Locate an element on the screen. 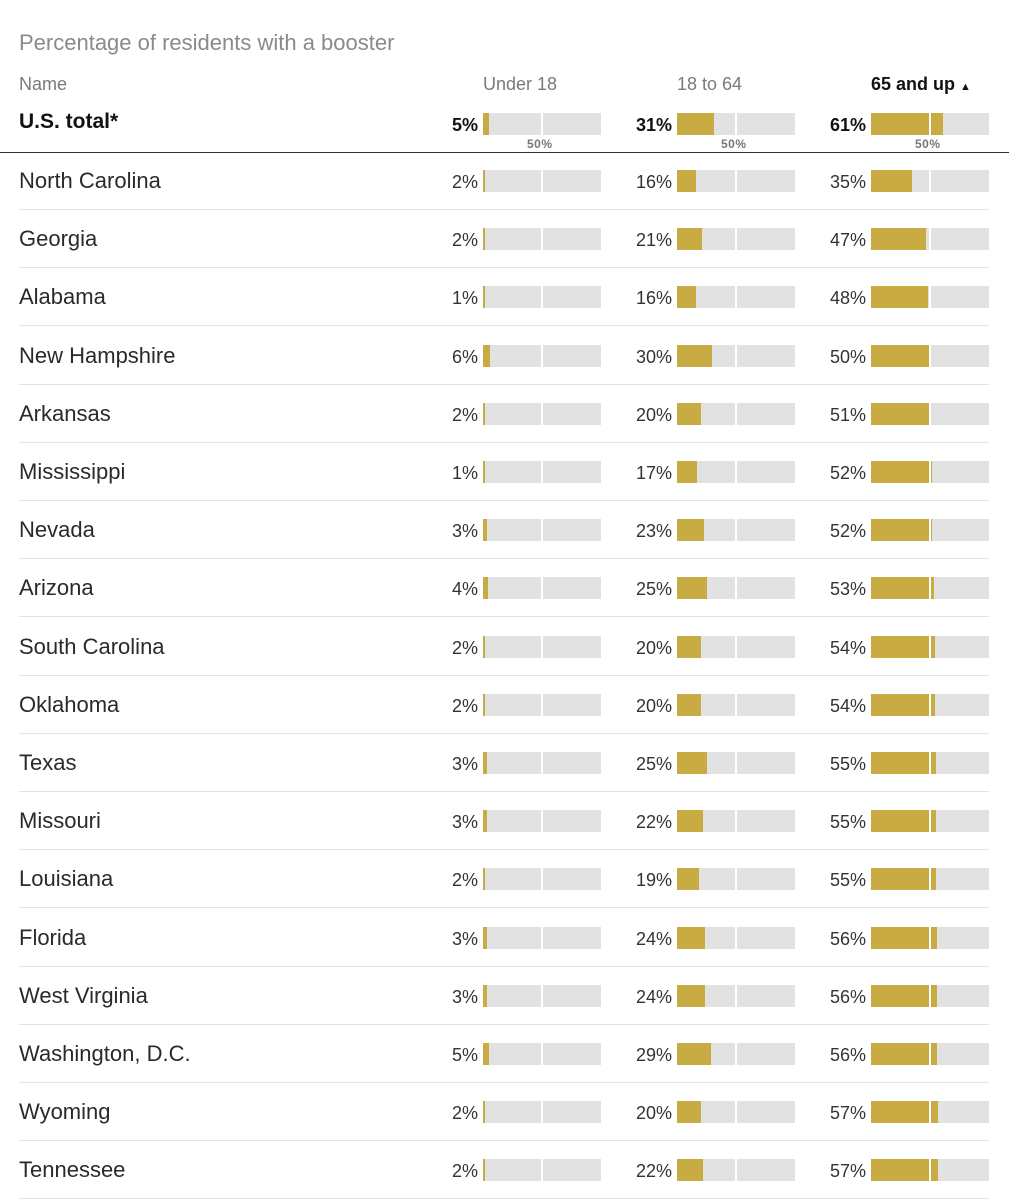 The image size is (1009, 1200). column-header-under-18: Under 18 is located at coordinates (520, 84).